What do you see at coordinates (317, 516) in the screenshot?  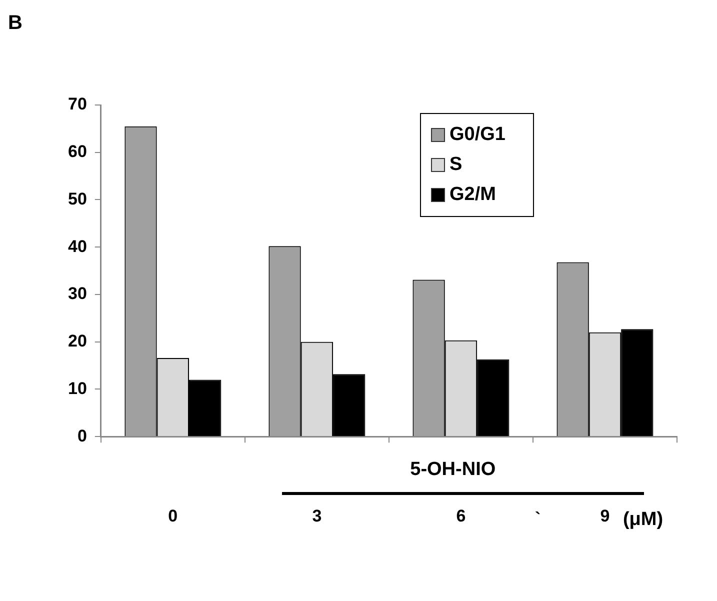 I see `x-tick-label: 3` at bounding box center [317, 516].